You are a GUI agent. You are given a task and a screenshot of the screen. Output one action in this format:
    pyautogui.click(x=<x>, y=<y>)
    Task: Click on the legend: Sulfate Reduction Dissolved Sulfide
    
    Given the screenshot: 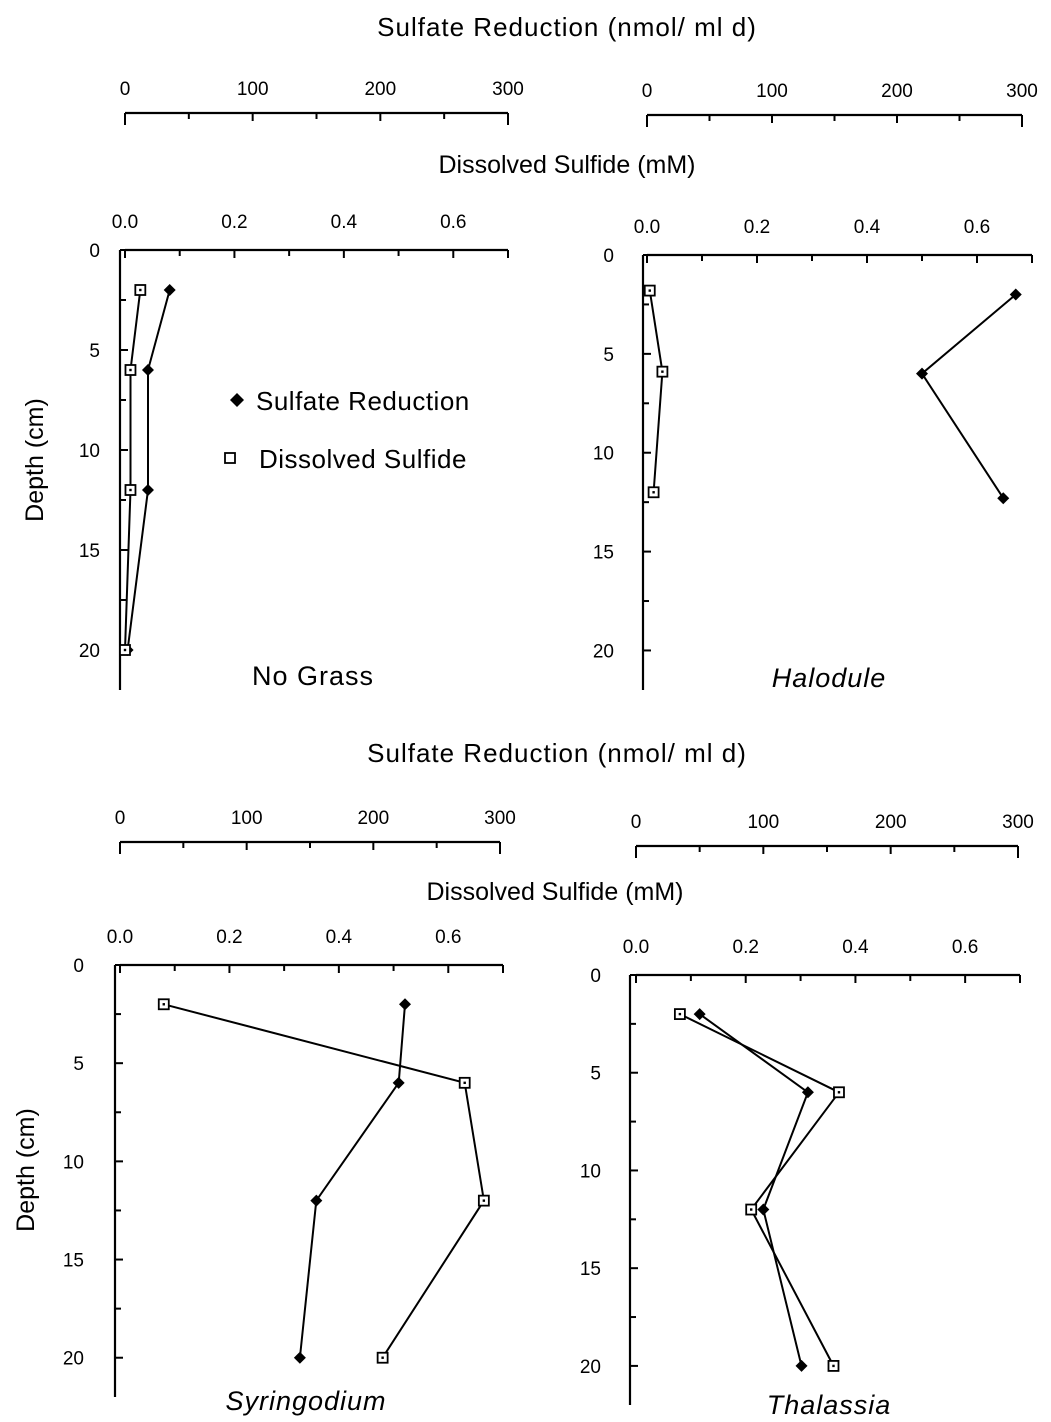 What is the action you would take?
    pyautogui.click(x=347, y=430)
    